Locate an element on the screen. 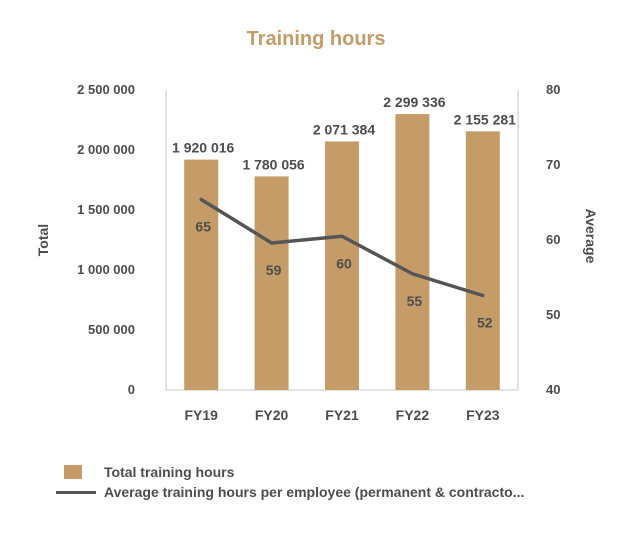  bar-data-label: 2 155 281 is located at coordinates (485, 119).